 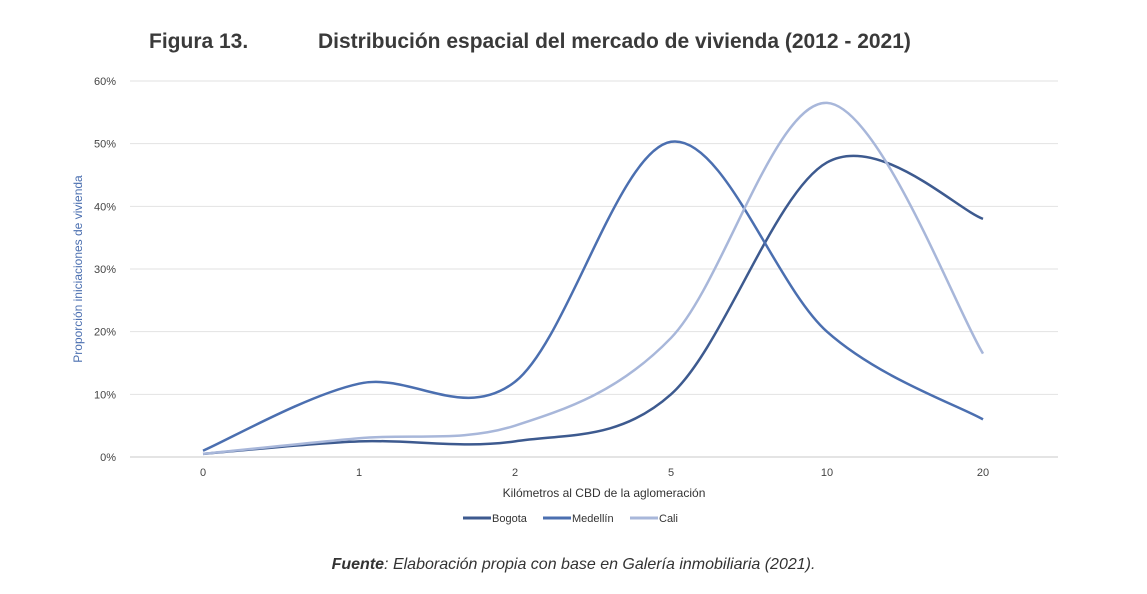 What do you see at coordinates (668, 519) in the screenshot?
I see `legend-label: Cali` at bounding box center [668, 519].